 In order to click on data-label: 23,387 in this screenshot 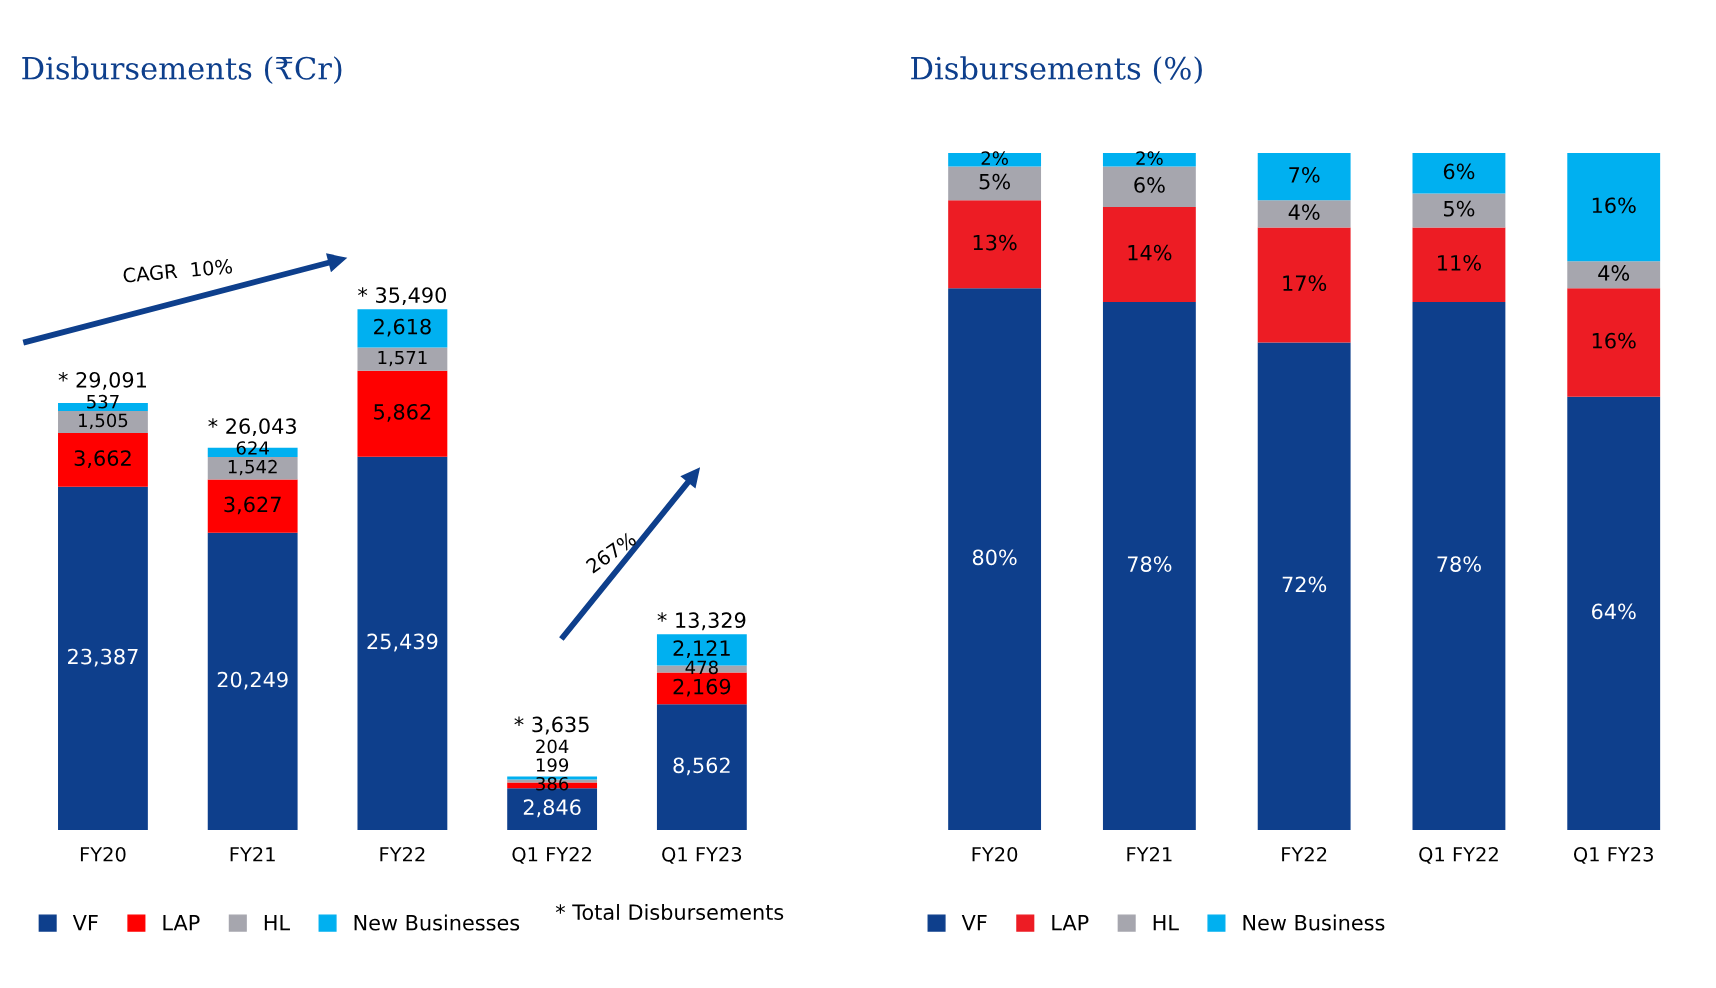, I will do `click(103, 657)`.